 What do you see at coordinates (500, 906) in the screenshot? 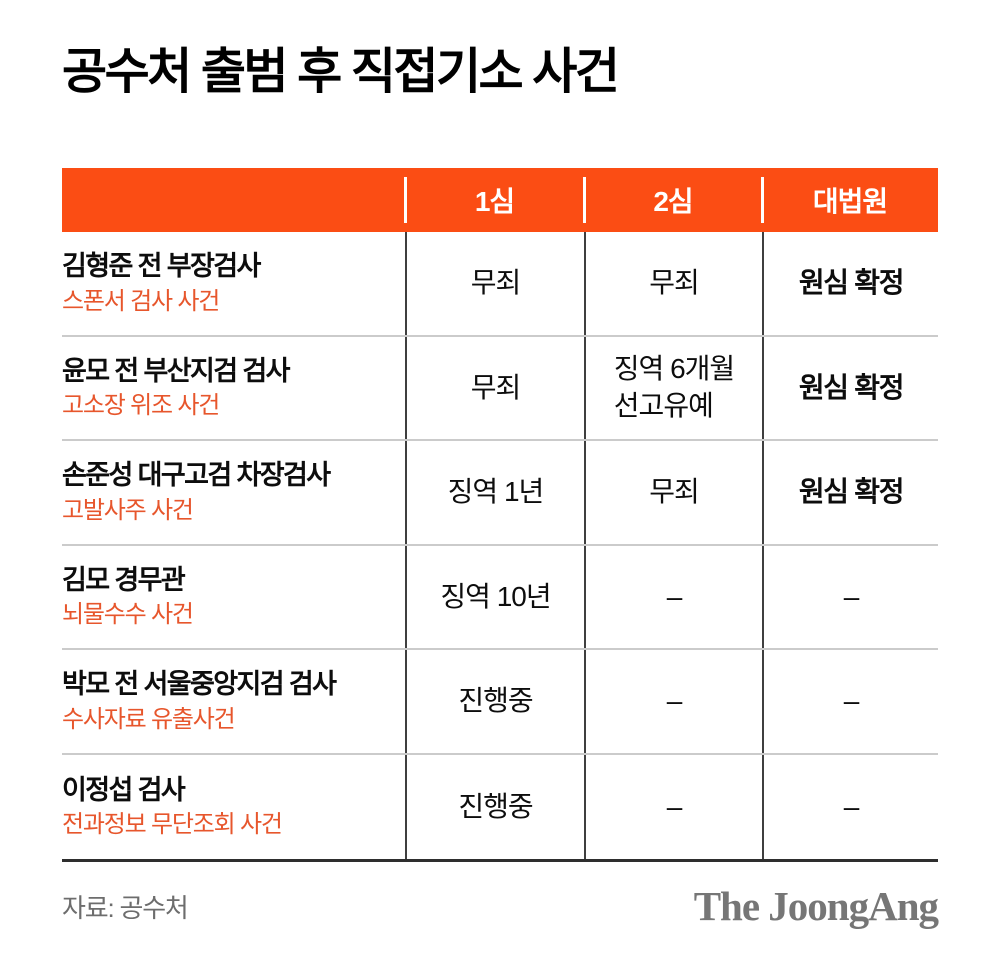
I see `footer: 자료: 공수처 The JoongAng` at bounding box center [500, 906].